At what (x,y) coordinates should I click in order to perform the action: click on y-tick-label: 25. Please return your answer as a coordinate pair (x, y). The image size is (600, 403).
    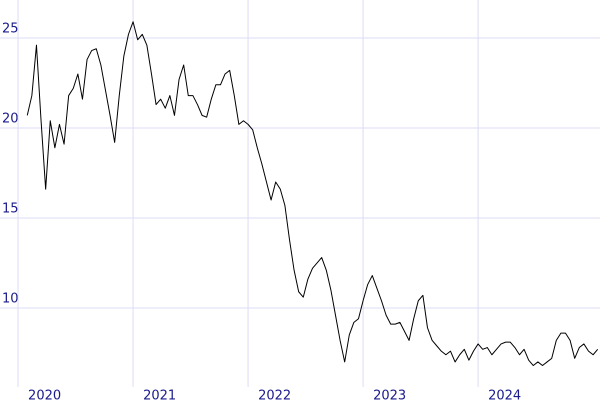
    Looking at the image, I should click on (10, 28).